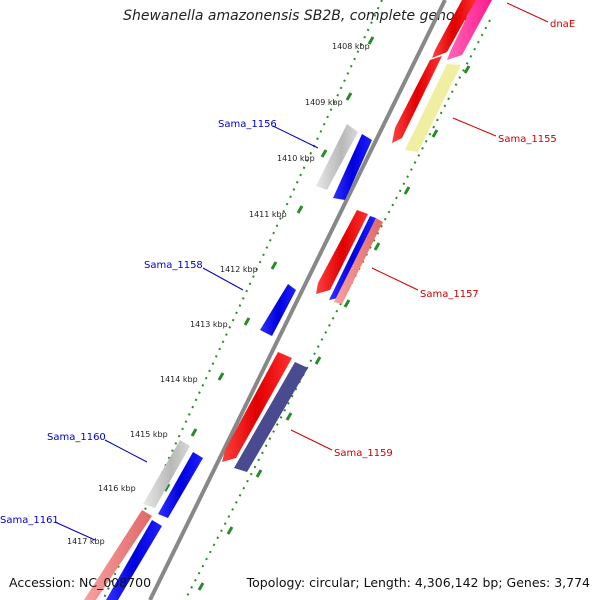 The width and height of the screenshot is (600, 600). Describe the element at coordinates (311, 440) in the screenshot. I see `leader-line-sama1159` at that location.